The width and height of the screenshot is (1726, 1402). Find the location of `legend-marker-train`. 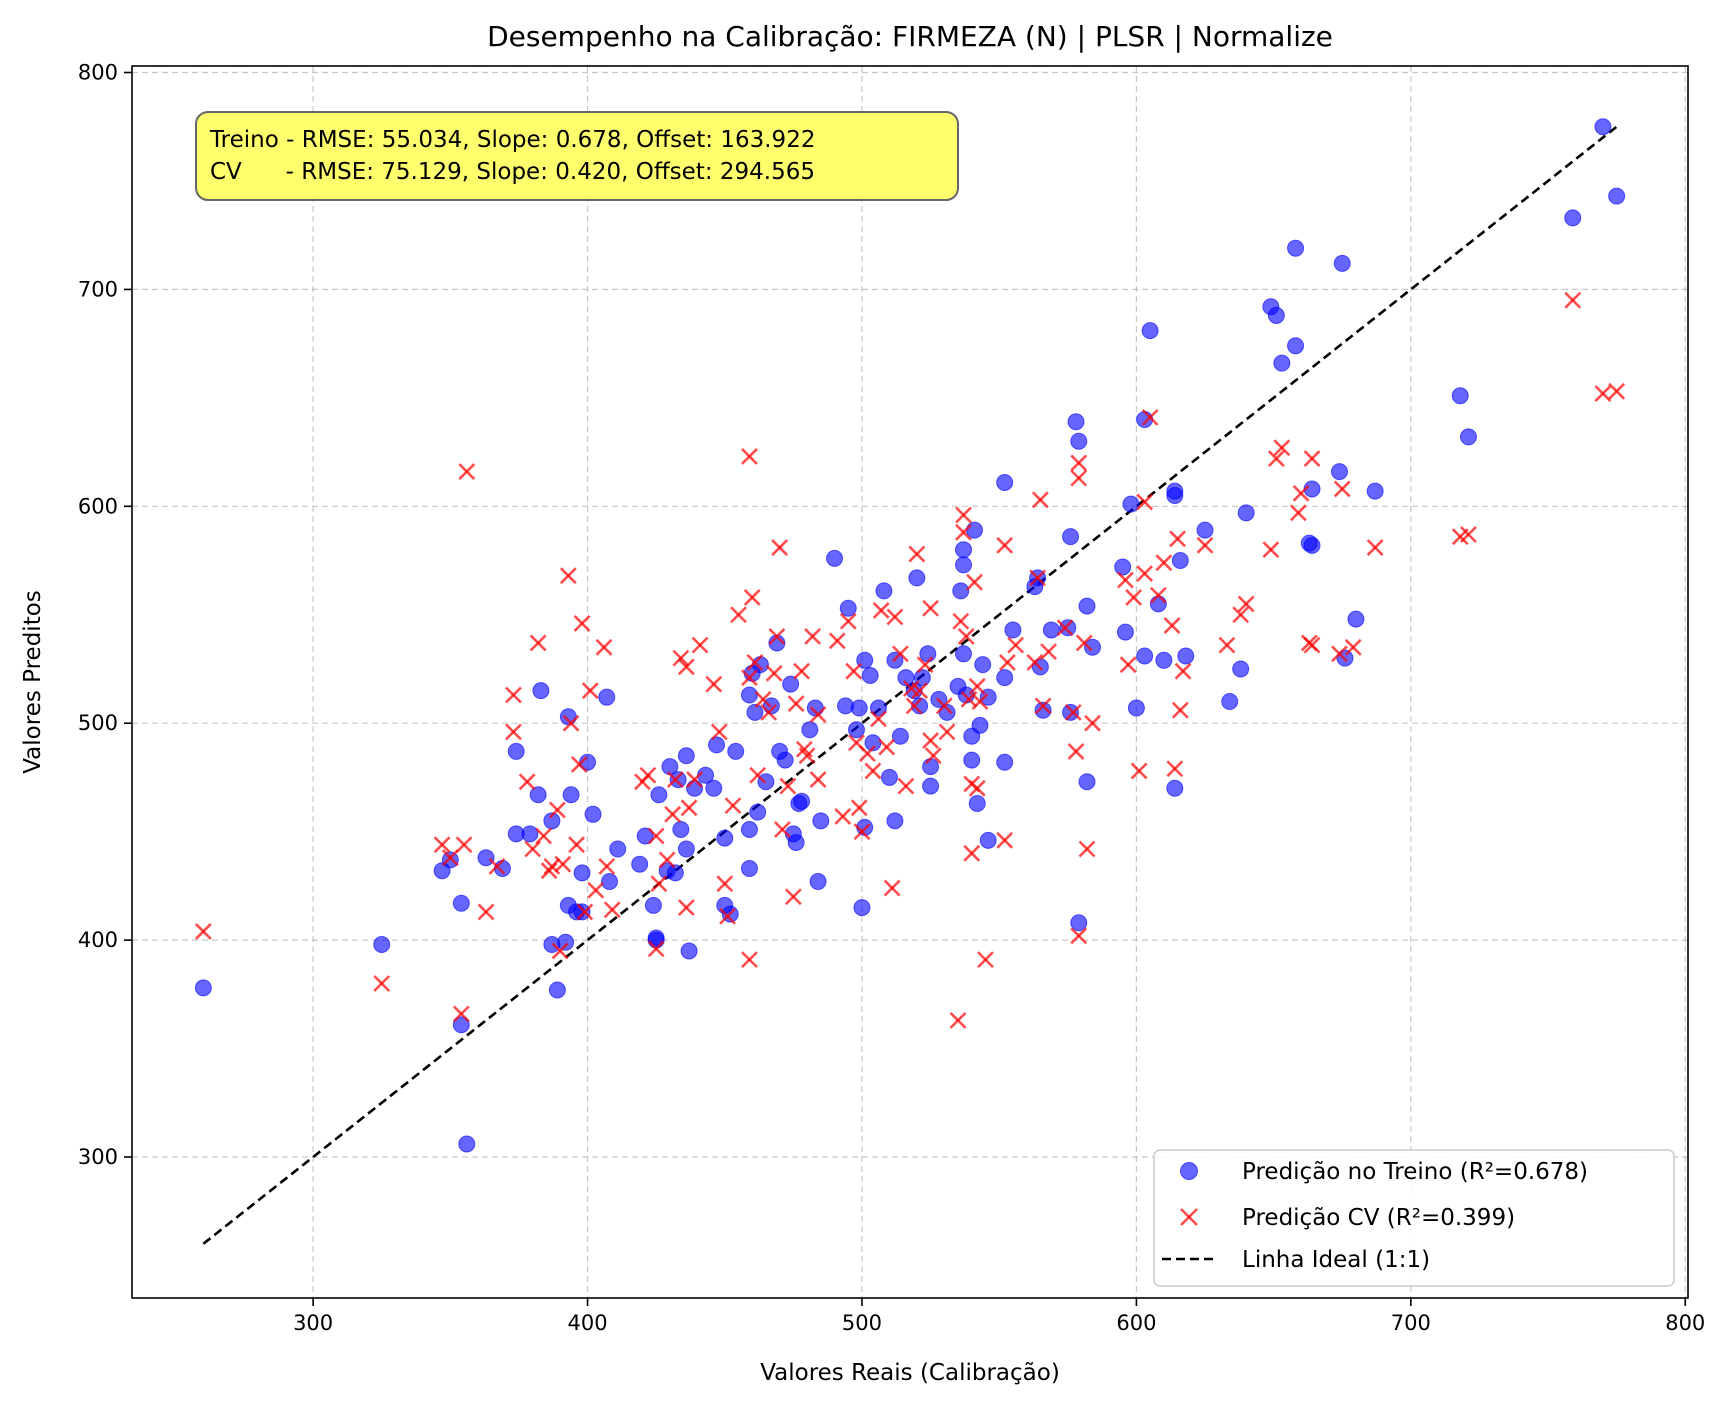

legend-marker-train is located at coordinates (1189, 1171).